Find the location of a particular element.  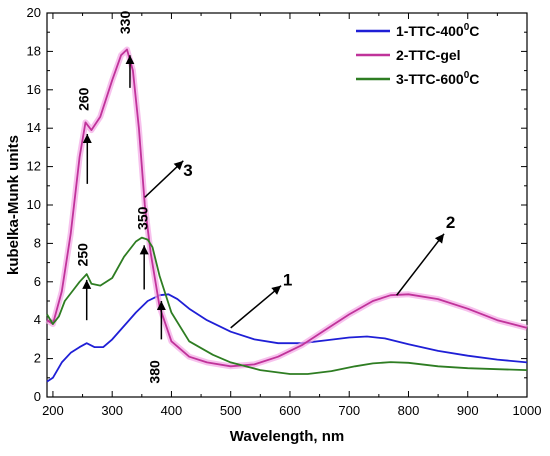

y-axis-label: kubelka-Munk units is located at coordinates (13, 205).